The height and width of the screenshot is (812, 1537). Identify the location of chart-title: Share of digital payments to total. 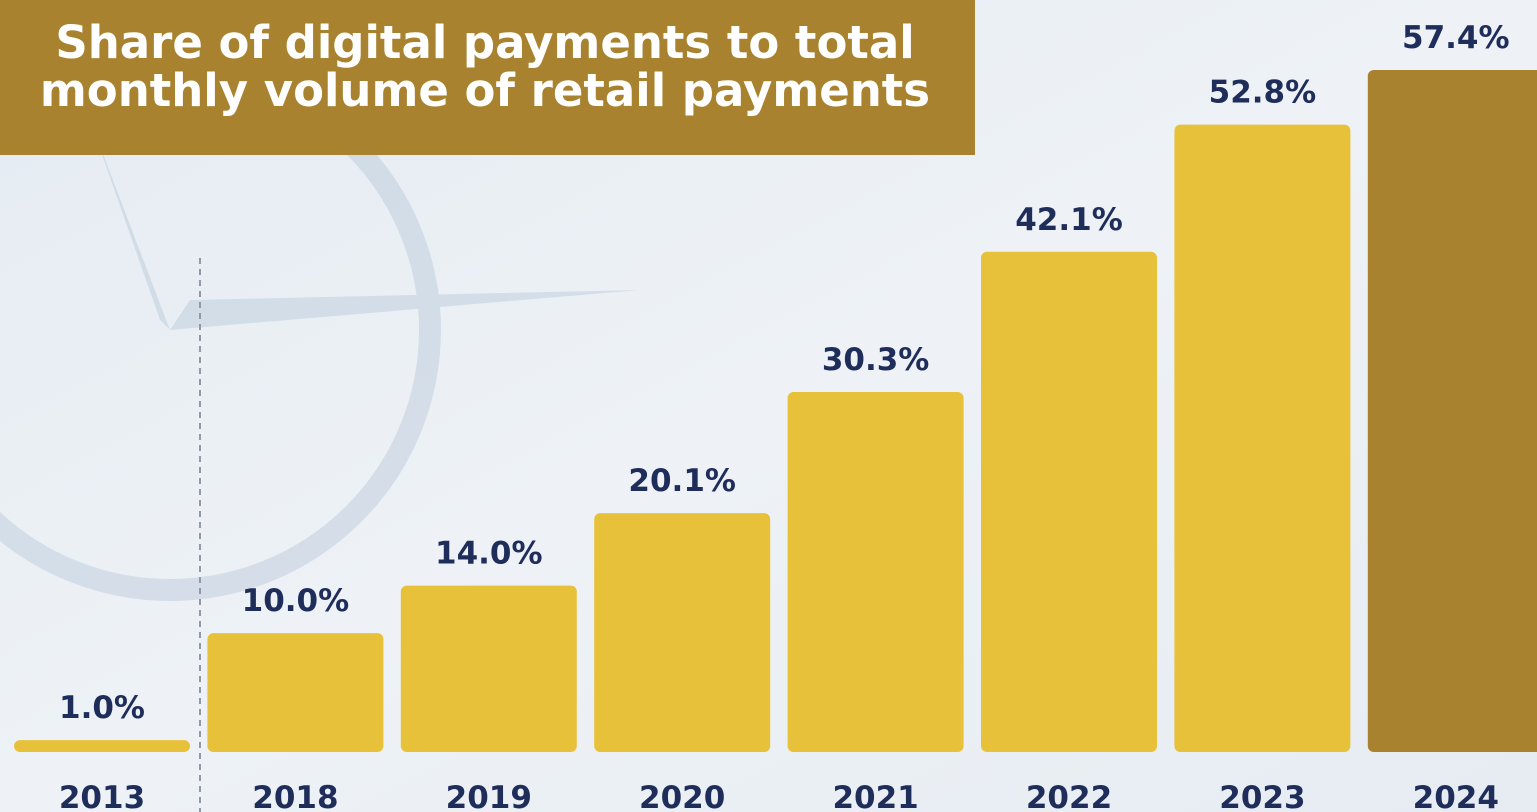
(484, 42).